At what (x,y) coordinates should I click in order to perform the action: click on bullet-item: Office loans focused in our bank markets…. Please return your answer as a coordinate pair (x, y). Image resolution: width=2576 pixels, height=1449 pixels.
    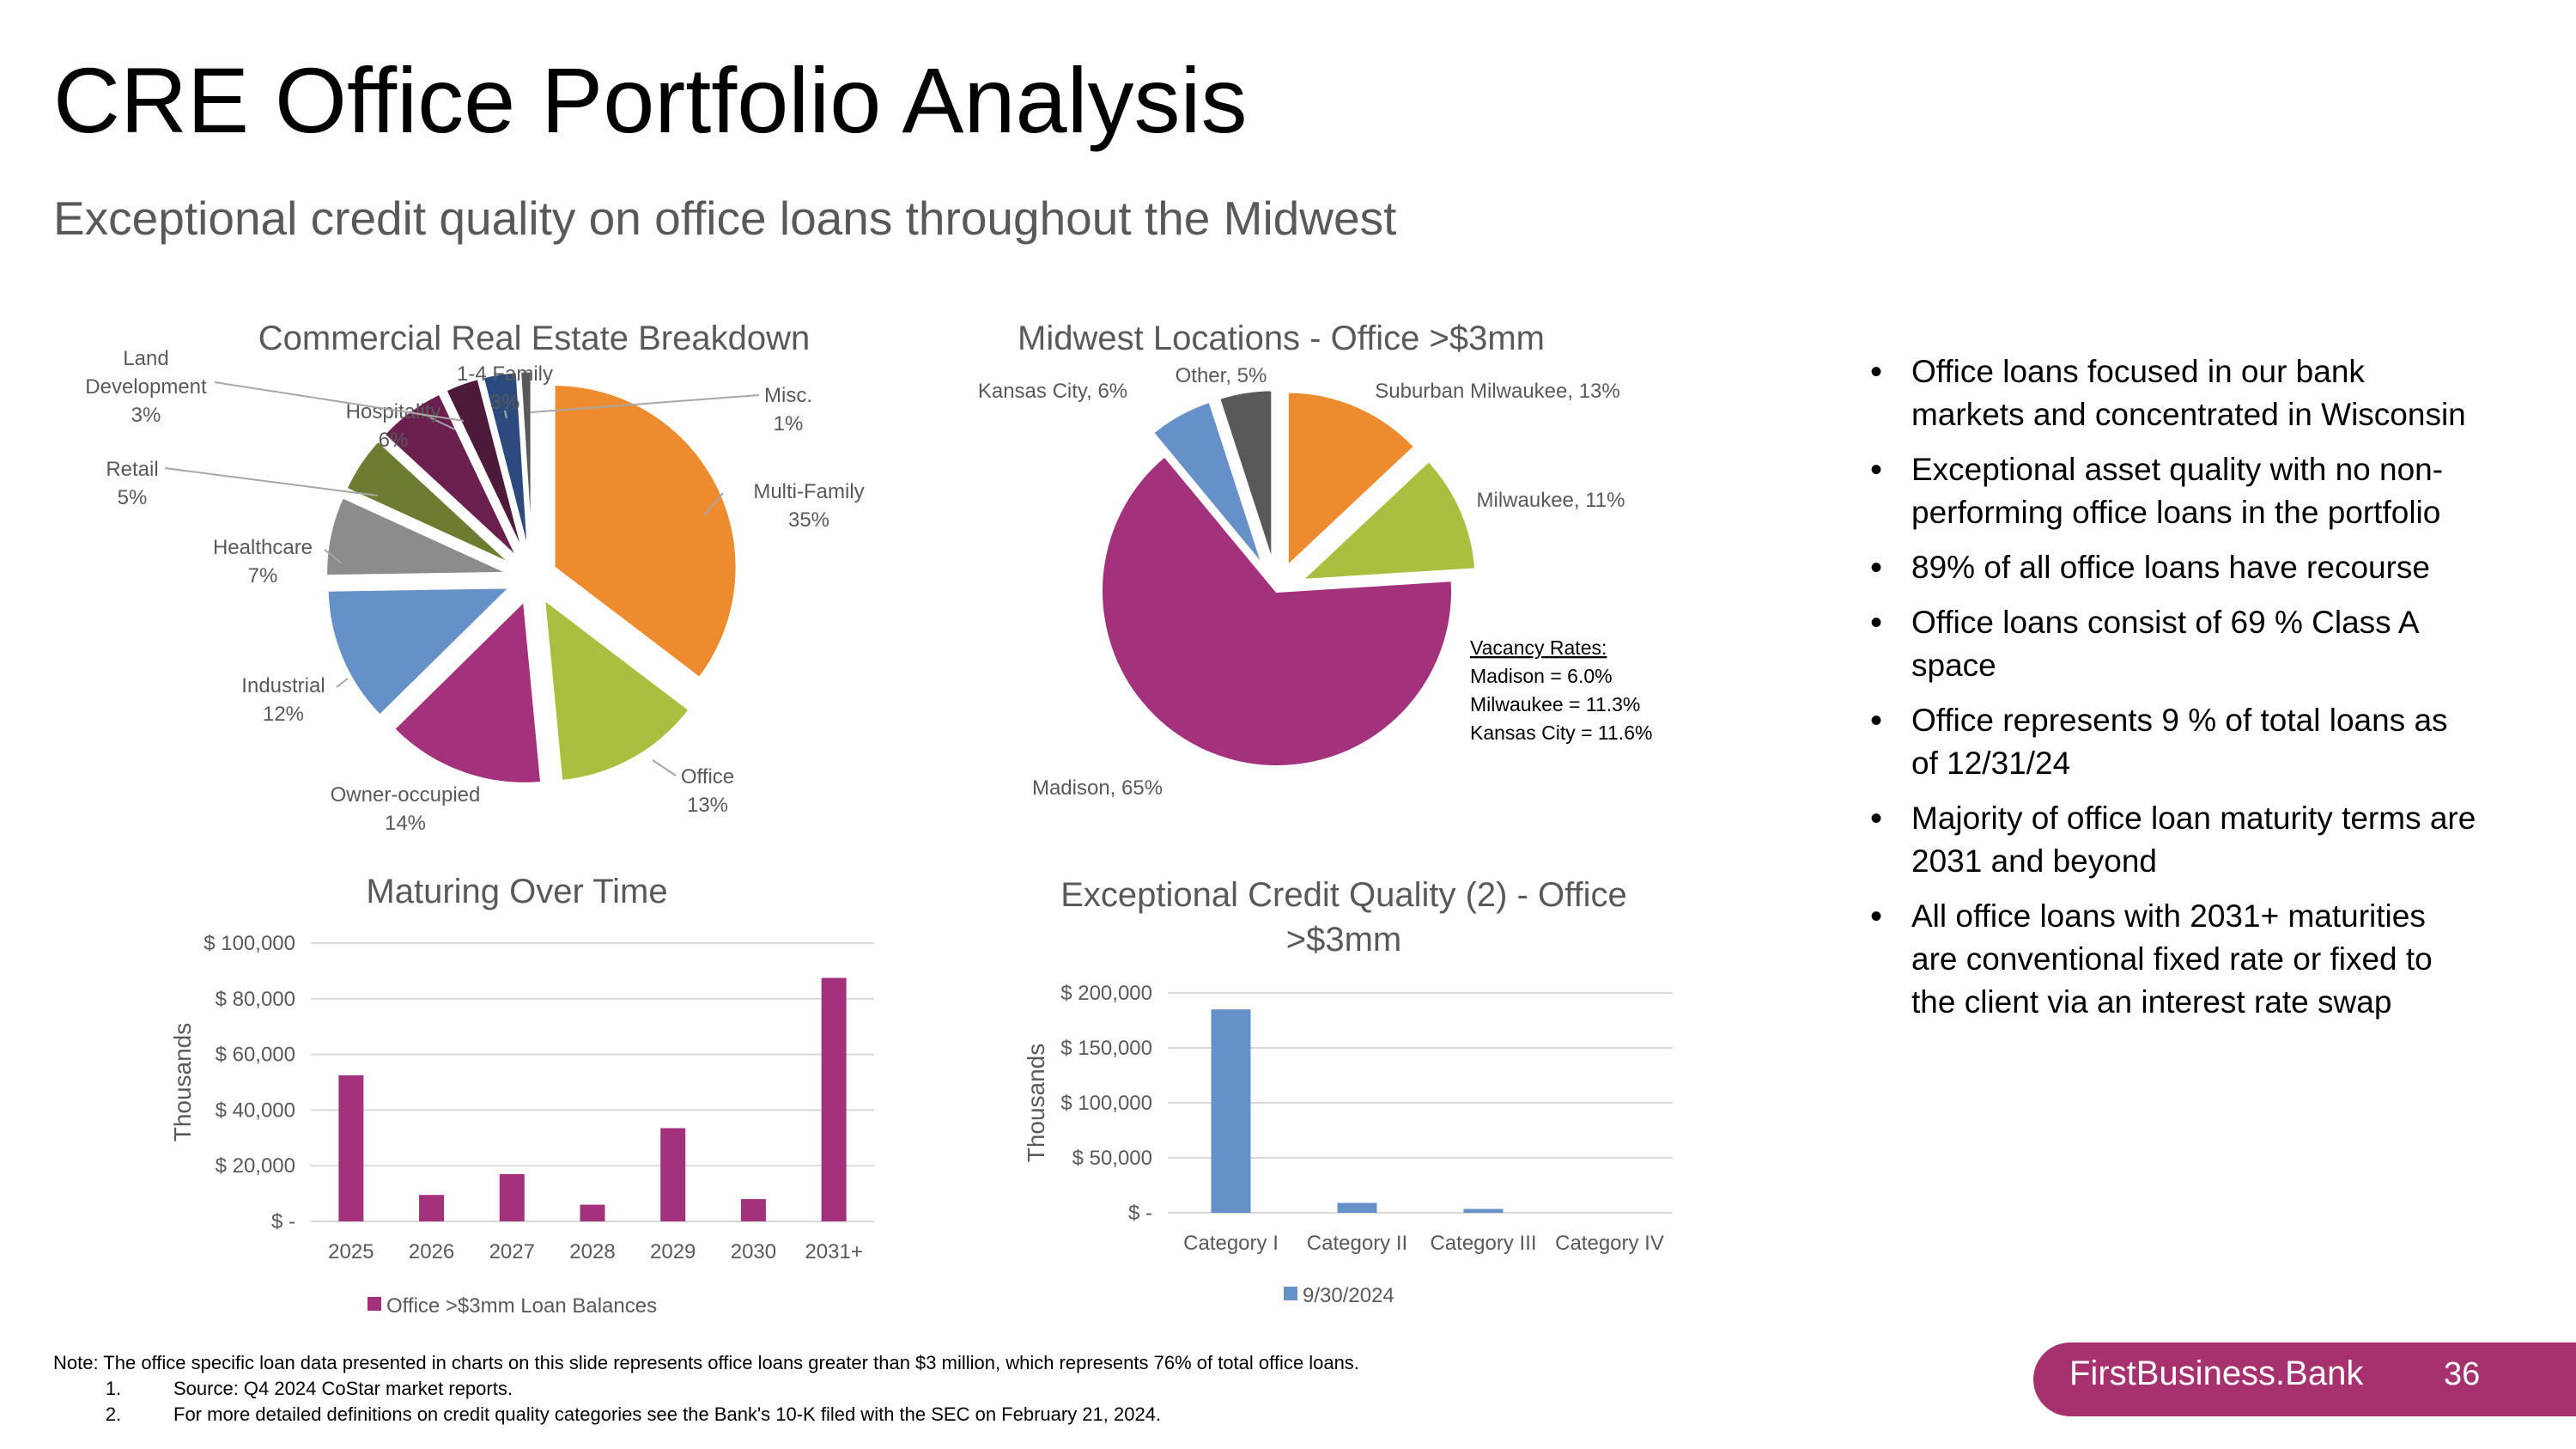
    Looking at the image, I should click on (2171, 393).